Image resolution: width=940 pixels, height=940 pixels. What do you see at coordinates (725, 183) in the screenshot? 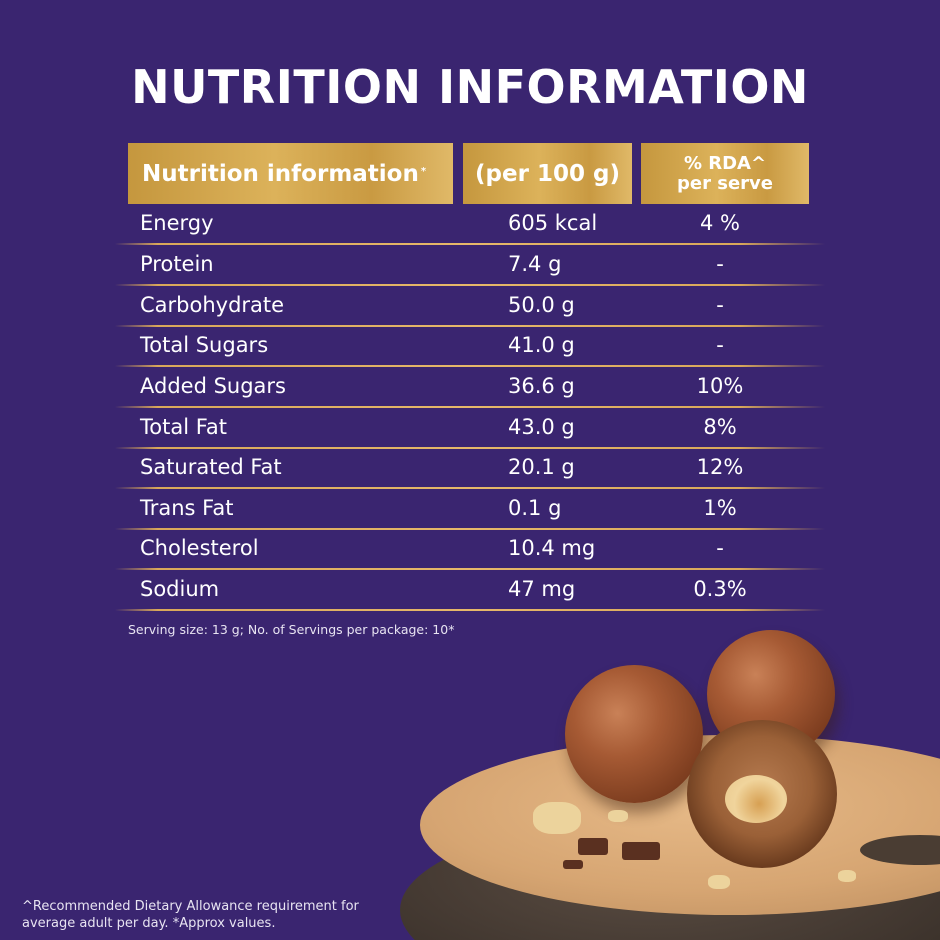
I see `header-rda-line2: per serve` at bounding box center [725, 183].